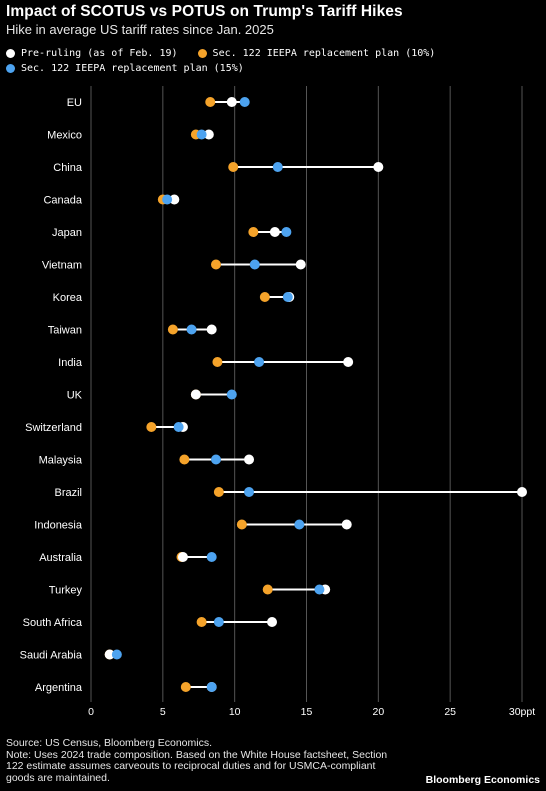 The width and height of the screenshot is (546, 791). What do you see at coordinates (244, 102) in the screenshot?
I see `dot-s15-eu` at bounding box center [244, 102].